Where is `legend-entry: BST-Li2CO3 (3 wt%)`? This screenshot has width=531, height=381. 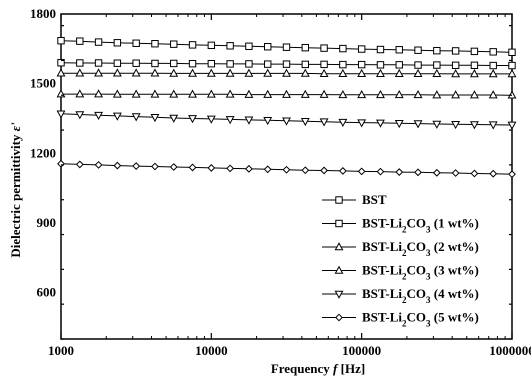 legend-entry: BST-Li2CO3 (3 wt%) is located at coordinates (400, 272).